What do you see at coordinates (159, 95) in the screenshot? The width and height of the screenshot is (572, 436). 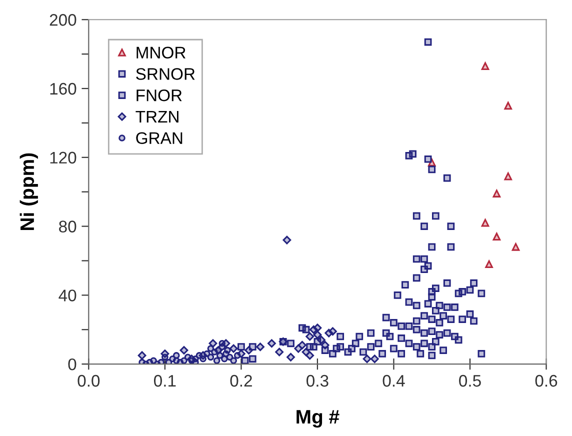 I see `legend-label: FNOR` at bounding box center [159, 95].